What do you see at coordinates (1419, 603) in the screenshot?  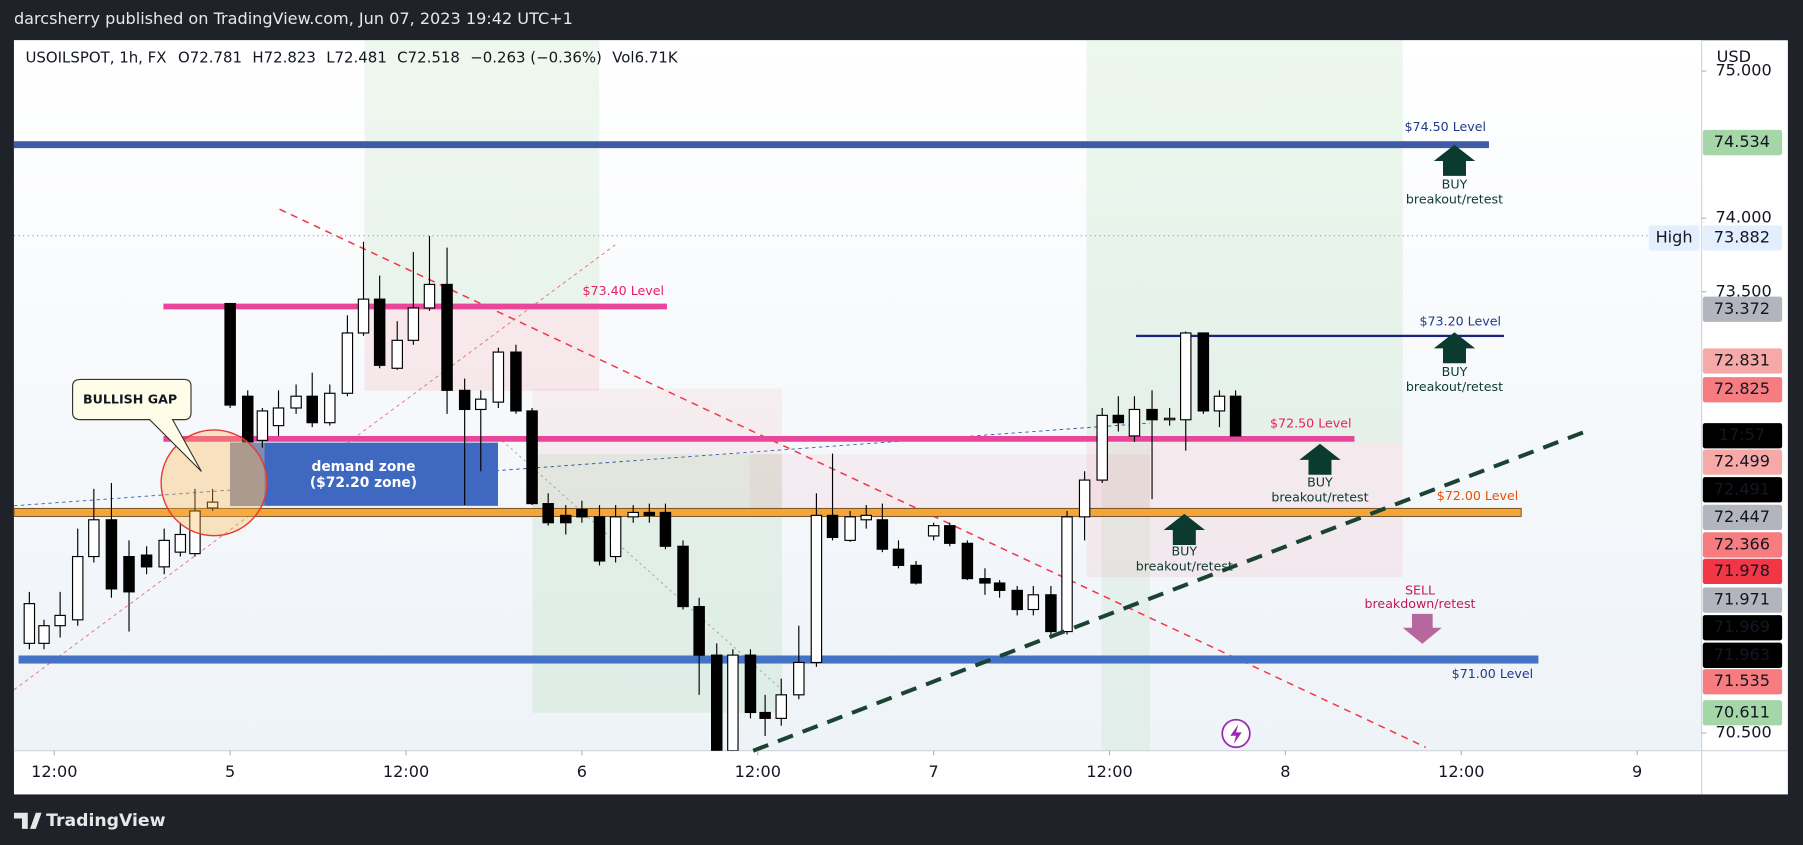 I see `sell-text: breakdown/retest` at bounding box center [1419, 603].